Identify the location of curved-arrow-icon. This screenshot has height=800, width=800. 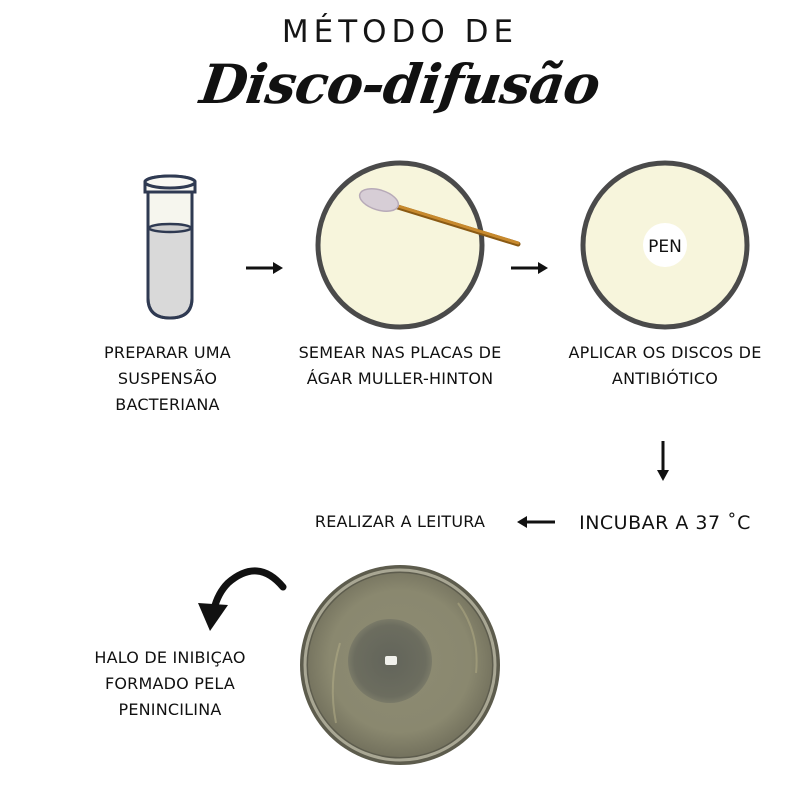
(242, 599).